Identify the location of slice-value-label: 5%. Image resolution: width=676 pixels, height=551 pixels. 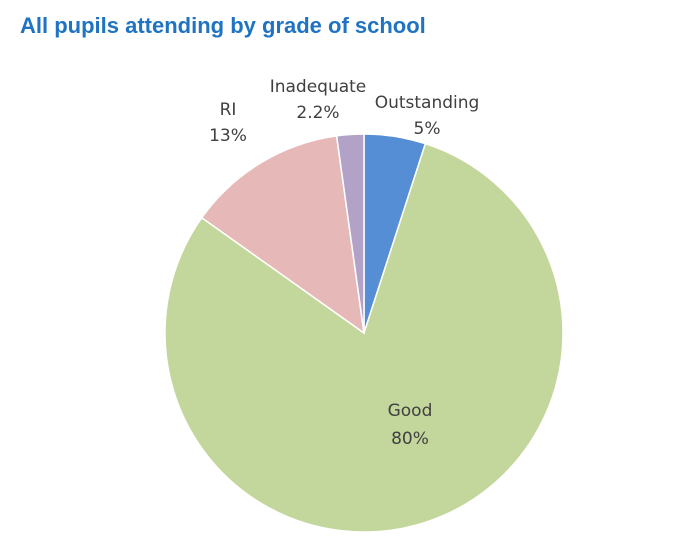
(427, 129).